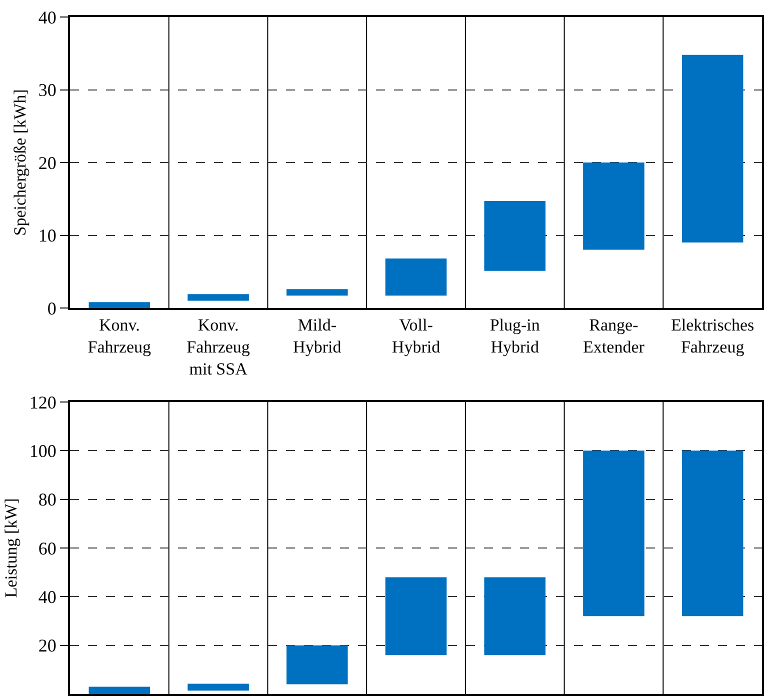  What do you see at coordinates (515, 335) in the screenshot?
I see `x-tick-label: Plug-in Hybrid` at bounding box center [515, 335].